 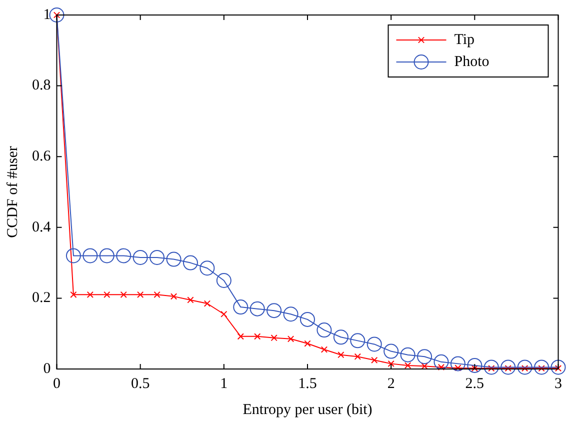 What do you see at coordinates (224, 384) in the screenshot?
I see `x-tick-label: 1` at bounding box center [224, 384].